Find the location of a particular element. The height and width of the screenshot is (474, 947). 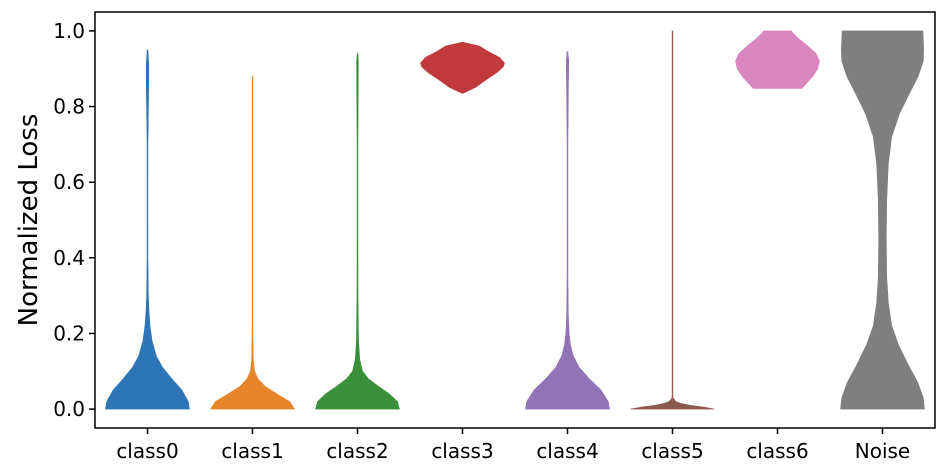

violin-class3 is located at coordinates (462, 67).